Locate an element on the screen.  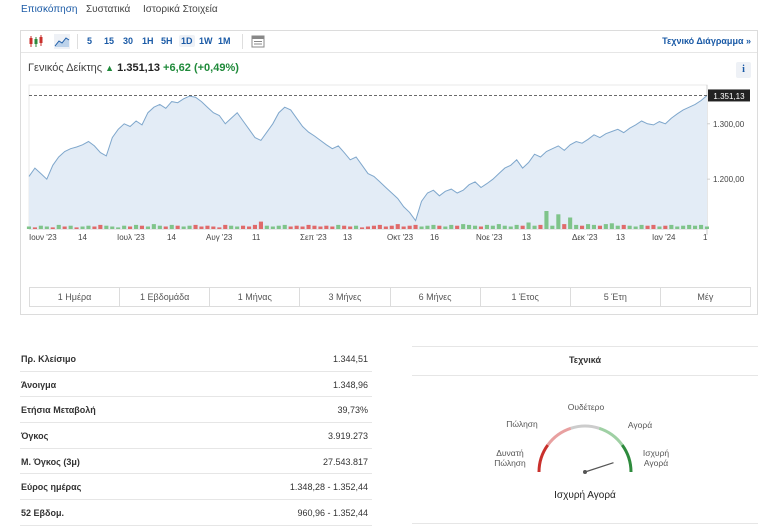
interval-1m: 1M is located at coordinates (224, 41).